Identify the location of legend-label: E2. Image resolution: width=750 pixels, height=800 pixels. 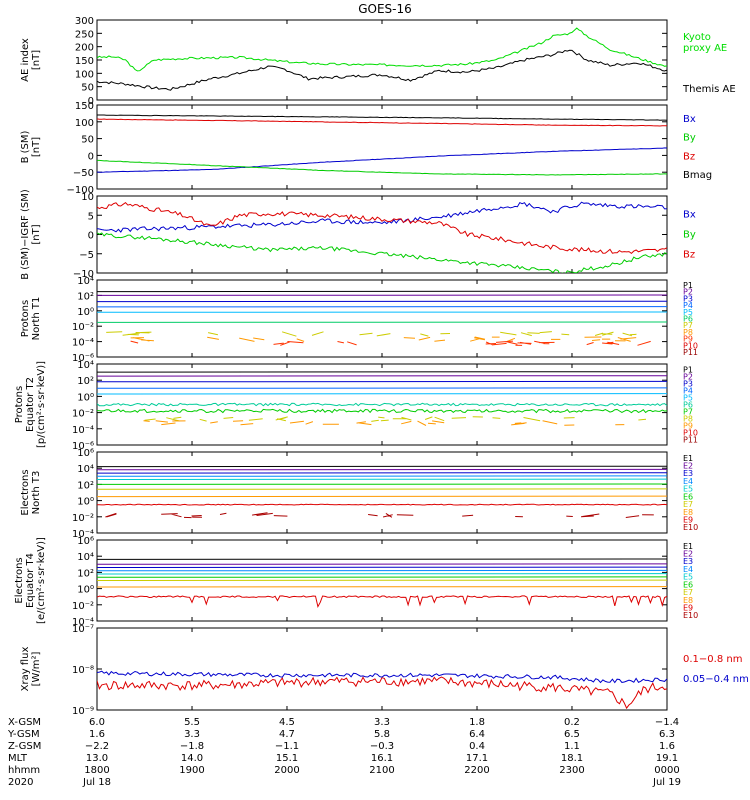
(688, 466).